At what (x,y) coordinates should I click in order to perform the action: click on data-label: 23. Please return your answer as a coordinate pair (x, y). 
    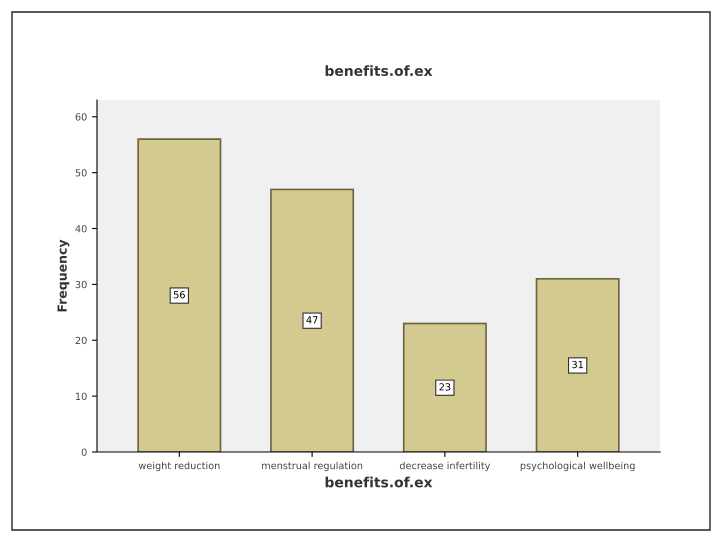
    Looking at the image, I should click on (444, 387).